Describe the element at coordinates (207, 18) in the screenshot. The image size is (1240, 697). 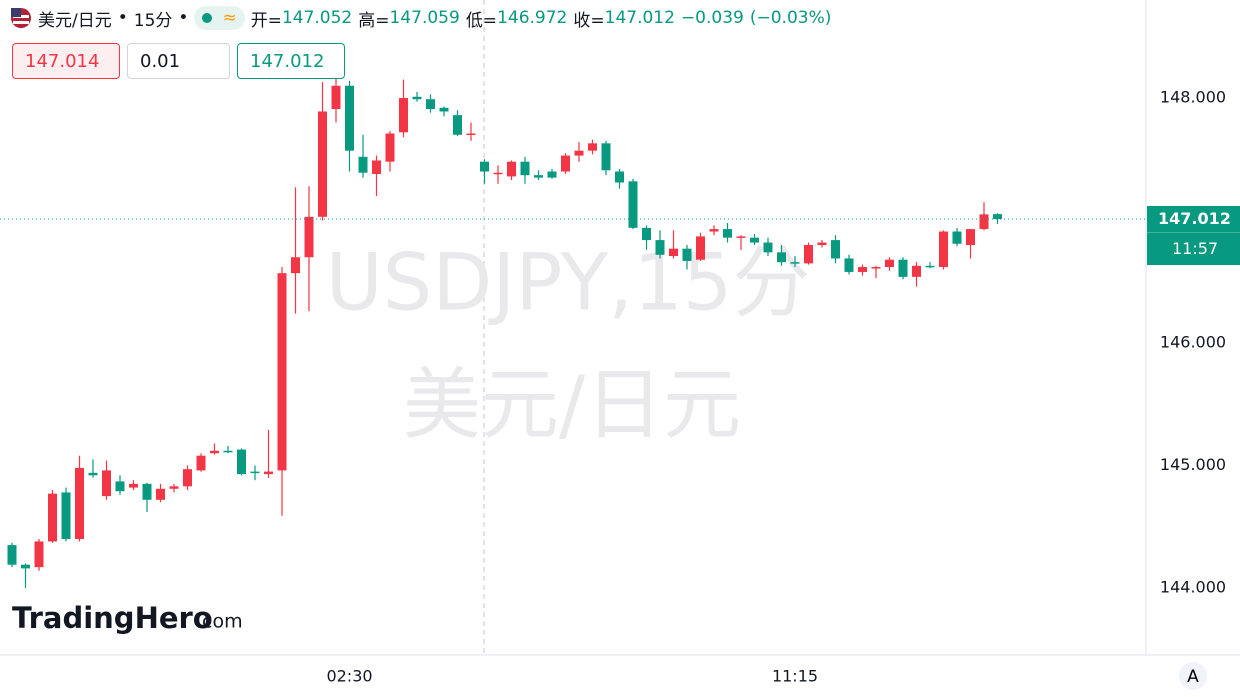
I see `market-open-dot` at that location.